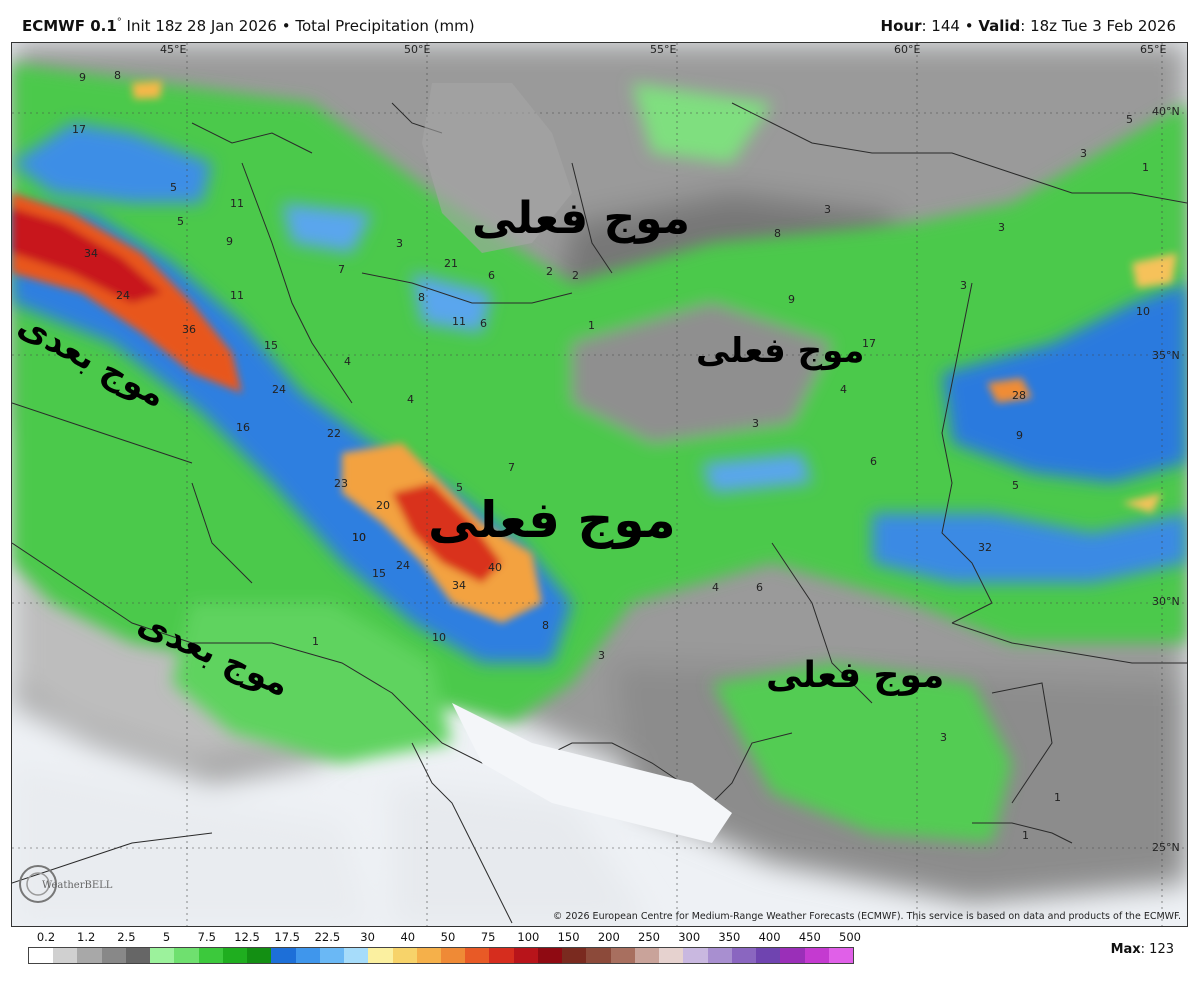 This screenshot has height=984, width=1198. I want to click on value-label: 20, so click(383, 505).